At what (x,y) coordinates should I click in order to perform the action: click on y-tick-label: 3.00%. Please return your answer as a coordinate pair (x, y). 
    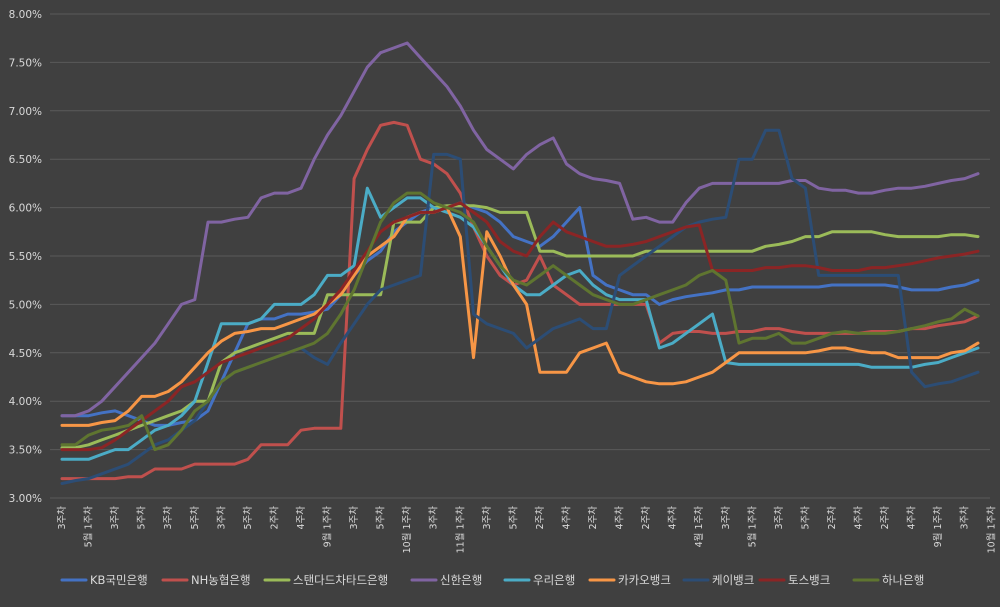
    Looking at the image, I should click on (25, 499).